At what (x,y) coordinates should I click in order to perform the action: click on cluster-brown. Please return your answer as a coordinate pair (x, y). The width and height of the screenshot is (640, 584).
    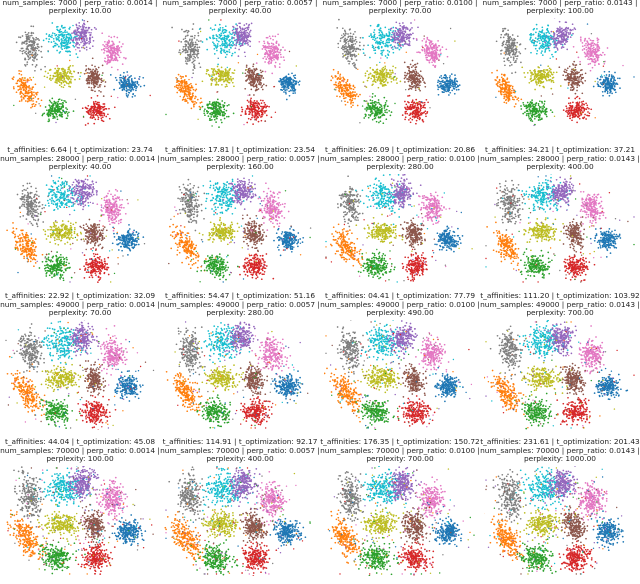
    Looking at the image, I should click on (415, 75).